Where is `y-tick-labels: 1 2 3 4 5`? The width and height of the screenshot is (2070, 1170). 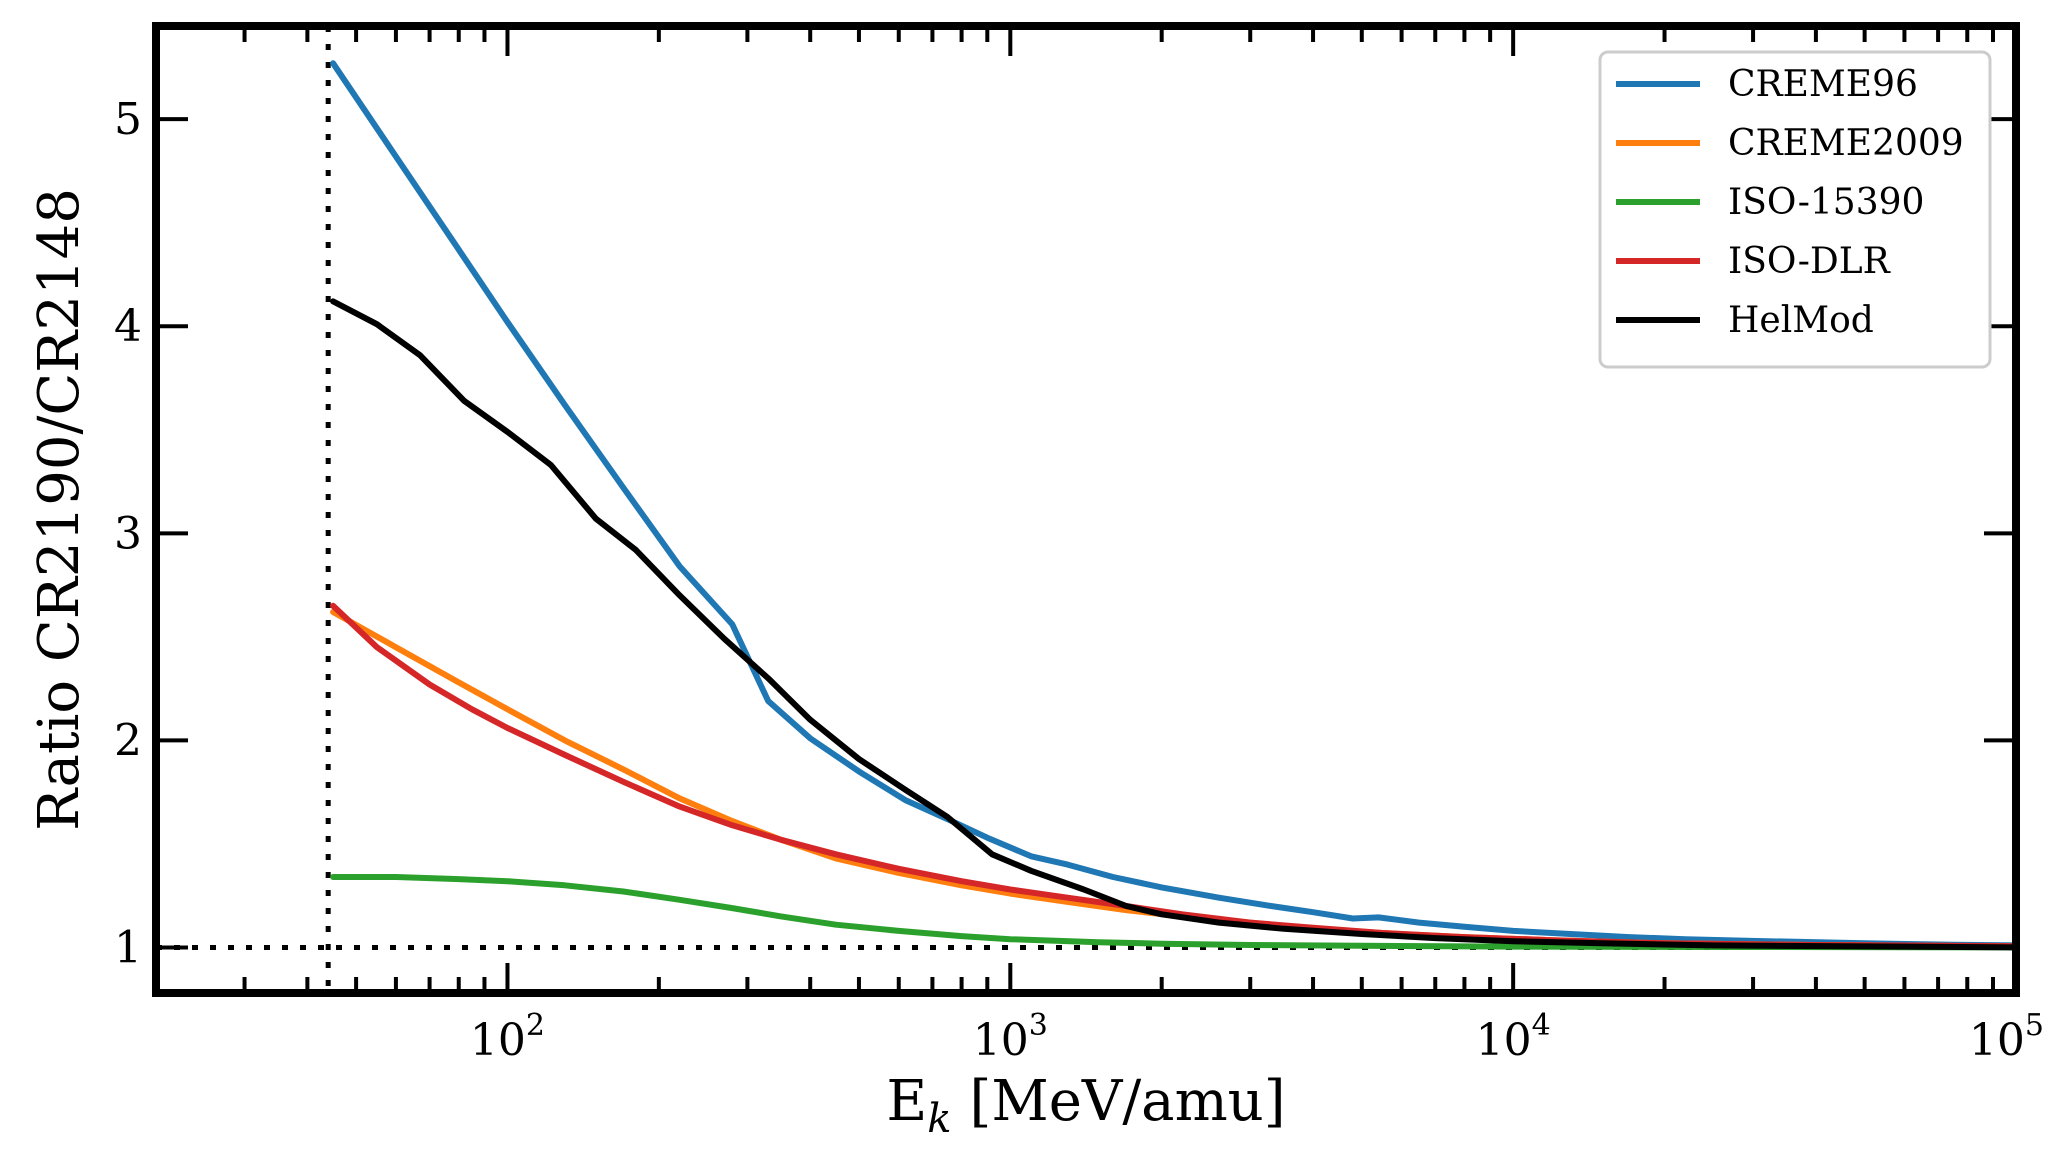
y-tick-labels: 1 2 3 4 5 is located at coordinates (128, 533).